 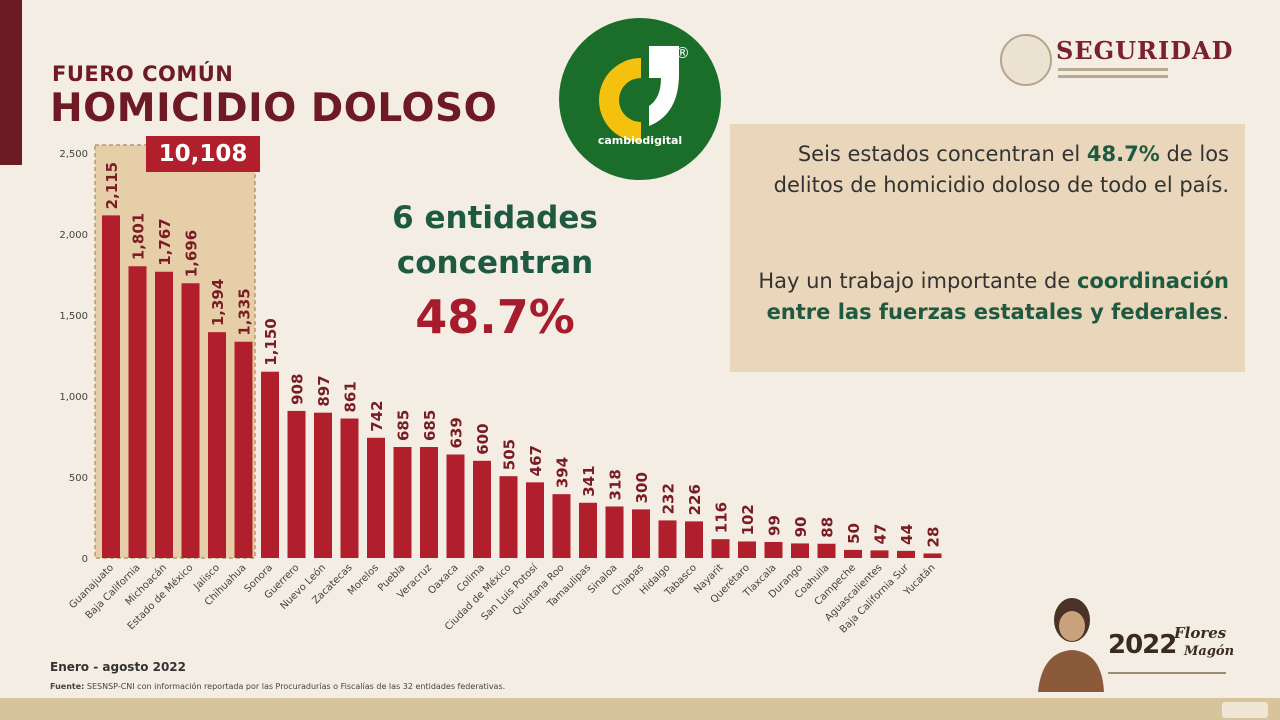 I want to click on commemorative-underline, so click(x=1167, y=673).